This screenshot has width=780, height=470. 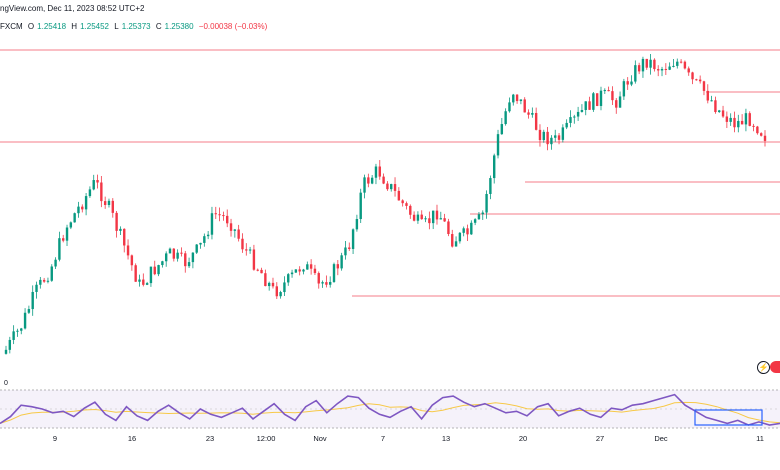 I want to click on x-tick-label: 27, so click(x=600, y=438).